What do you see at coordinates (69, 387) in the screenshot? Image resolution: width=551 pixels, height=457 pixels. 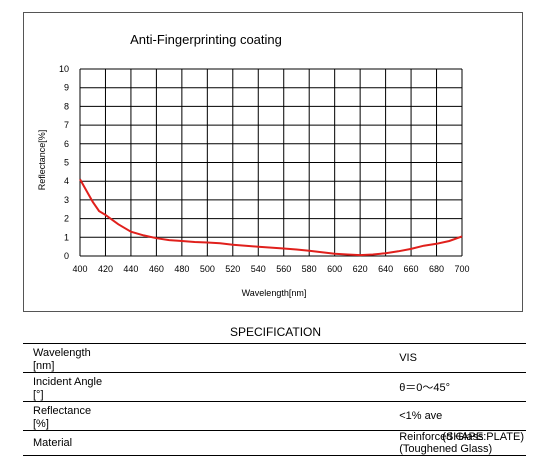 I see `spec-label: Incident Angle [°]` at bounding box center [69, 387].